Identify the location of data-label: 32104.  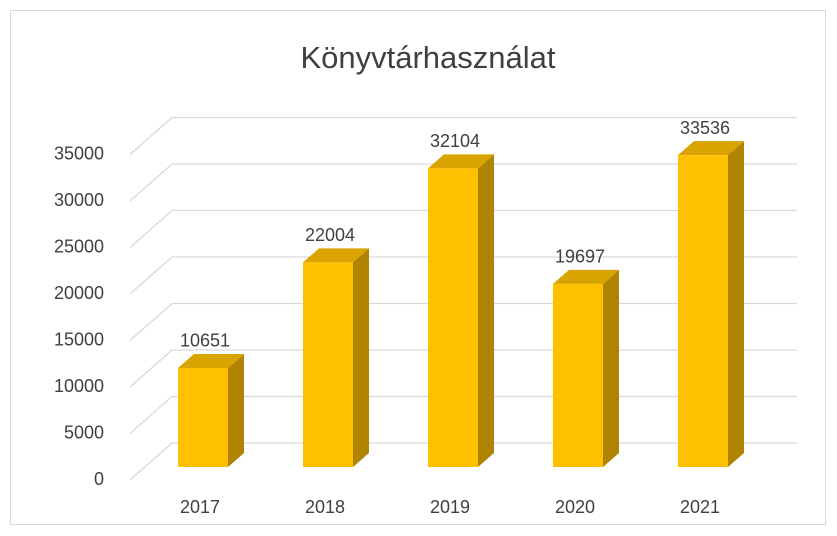
(455, 141).